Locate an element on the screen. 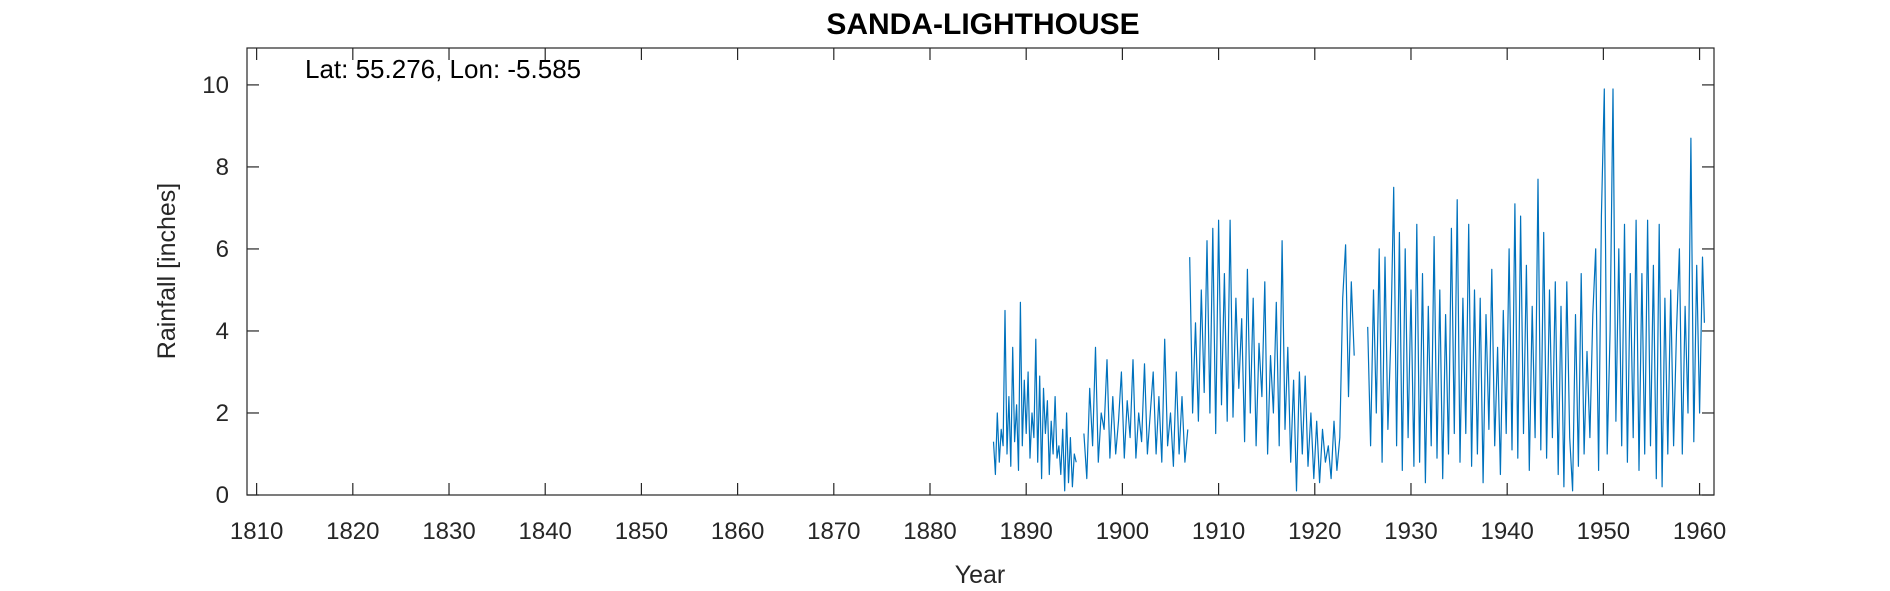 The image size is (1890, 591). x-tick-label: 1880 is located at coordinates (929, 531).